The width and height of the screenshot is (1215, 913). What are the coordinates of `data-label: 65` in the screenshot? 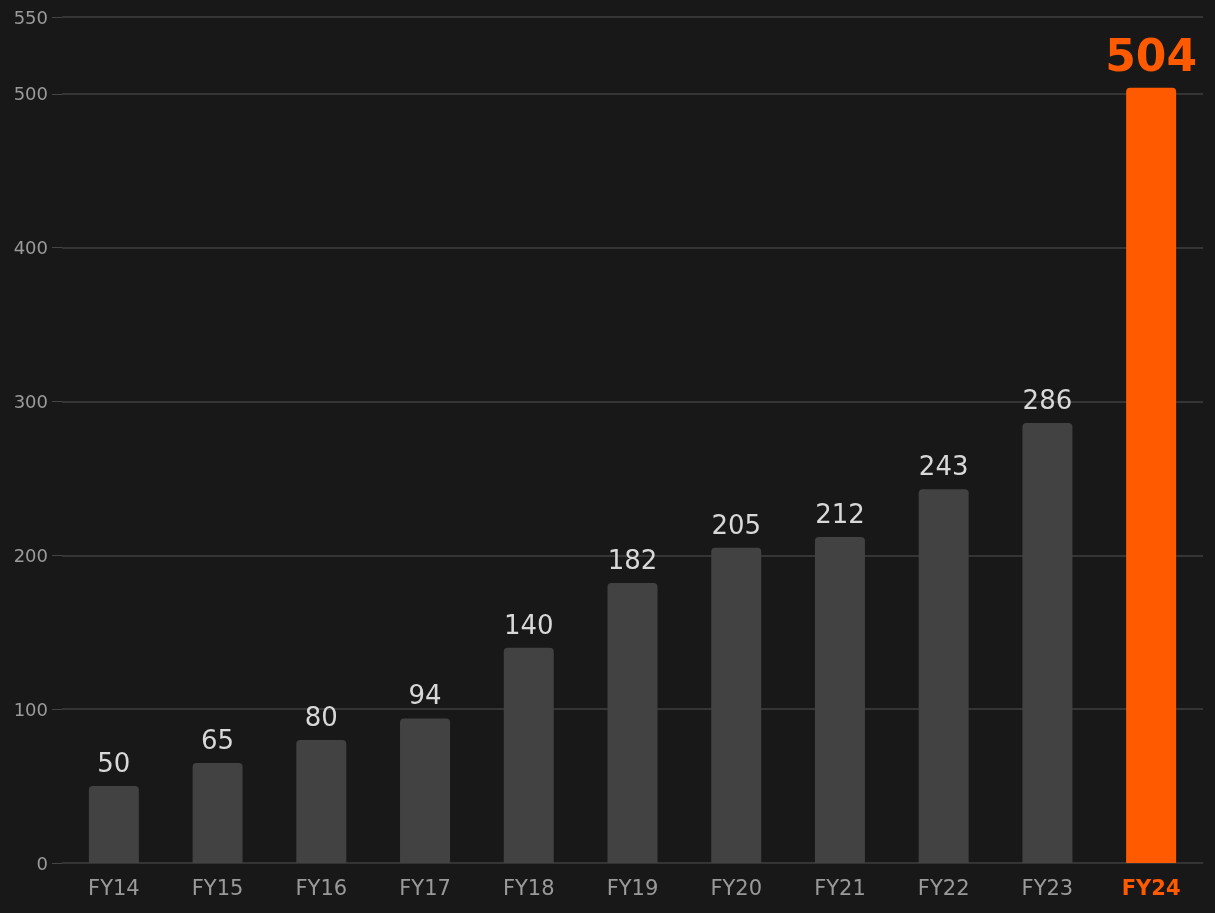 It's located at (218, 740).